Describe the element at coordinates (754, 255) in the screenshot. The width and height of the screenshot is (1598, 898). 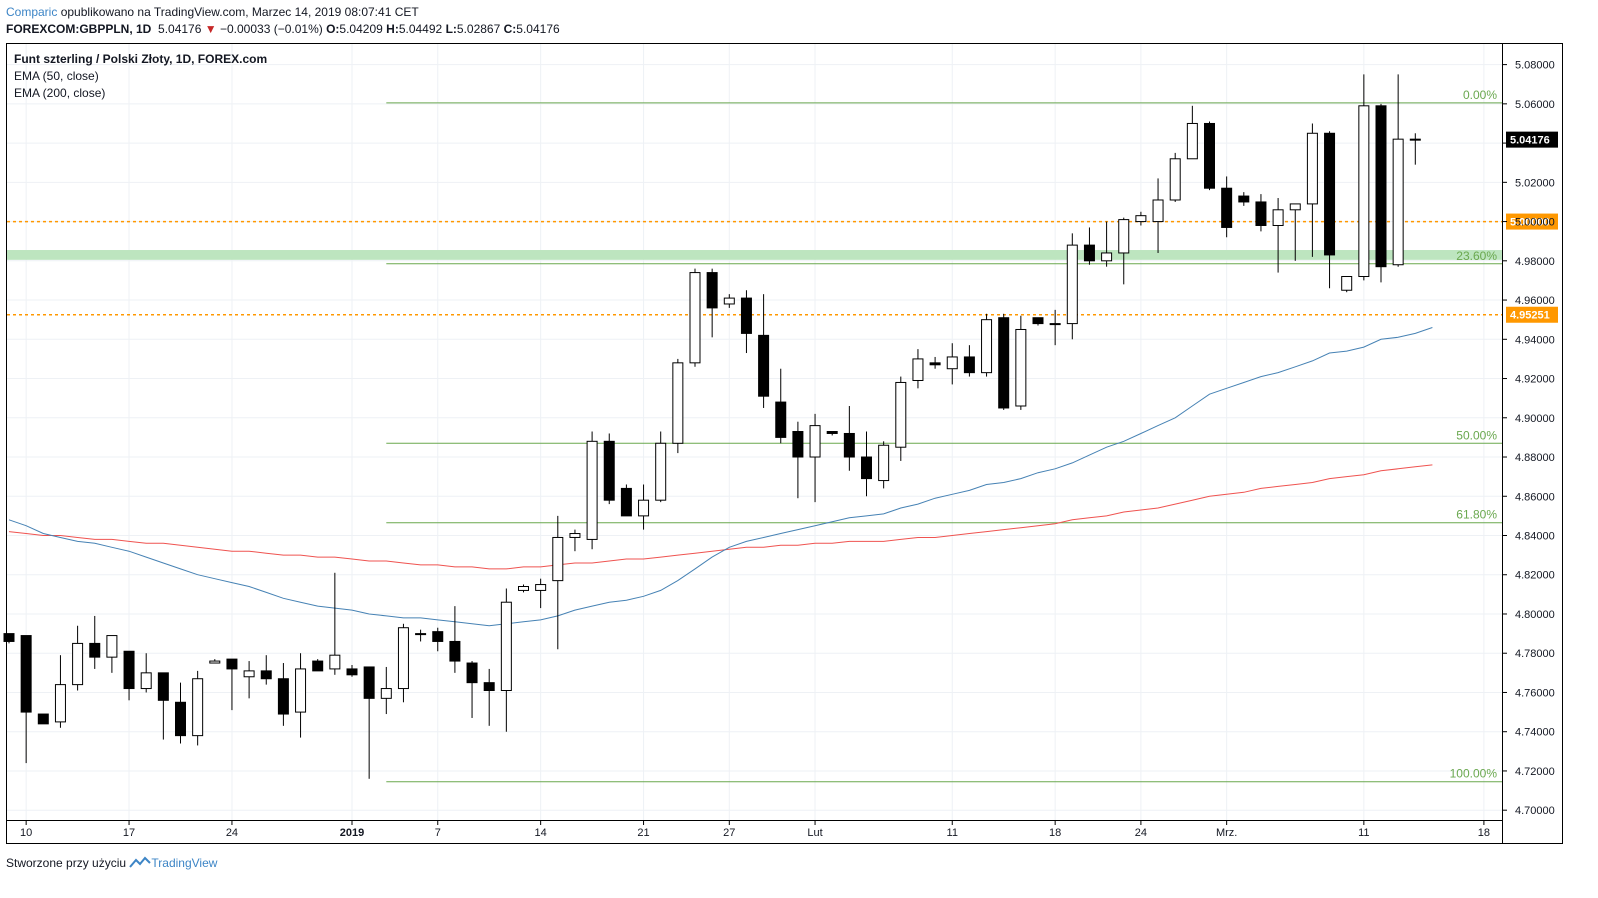
I see `support-zone-band` at that location.